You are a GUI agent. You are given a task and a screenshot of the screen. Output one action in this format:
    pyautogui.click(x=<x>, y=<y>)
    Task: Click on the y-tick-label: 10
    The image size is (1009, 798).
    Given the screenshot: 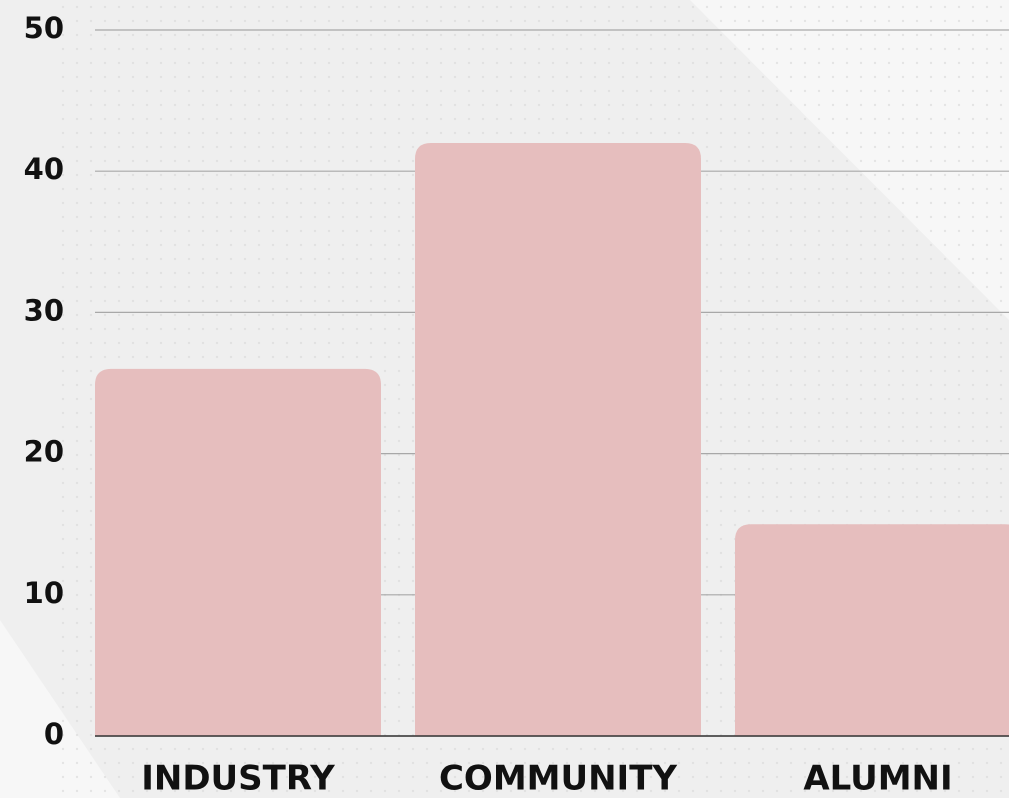 What is the action you would take?
    pyautogui.click(x=44, y=593)
    